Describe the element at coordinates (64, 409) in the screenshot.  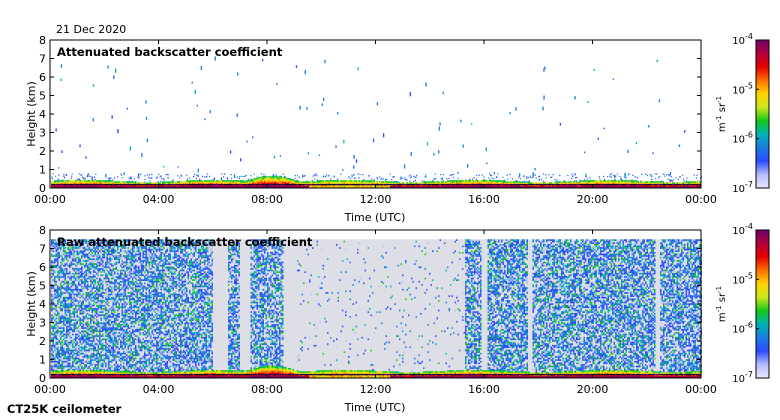
I see `instrument-label: CT25K ceilometer` at that location.